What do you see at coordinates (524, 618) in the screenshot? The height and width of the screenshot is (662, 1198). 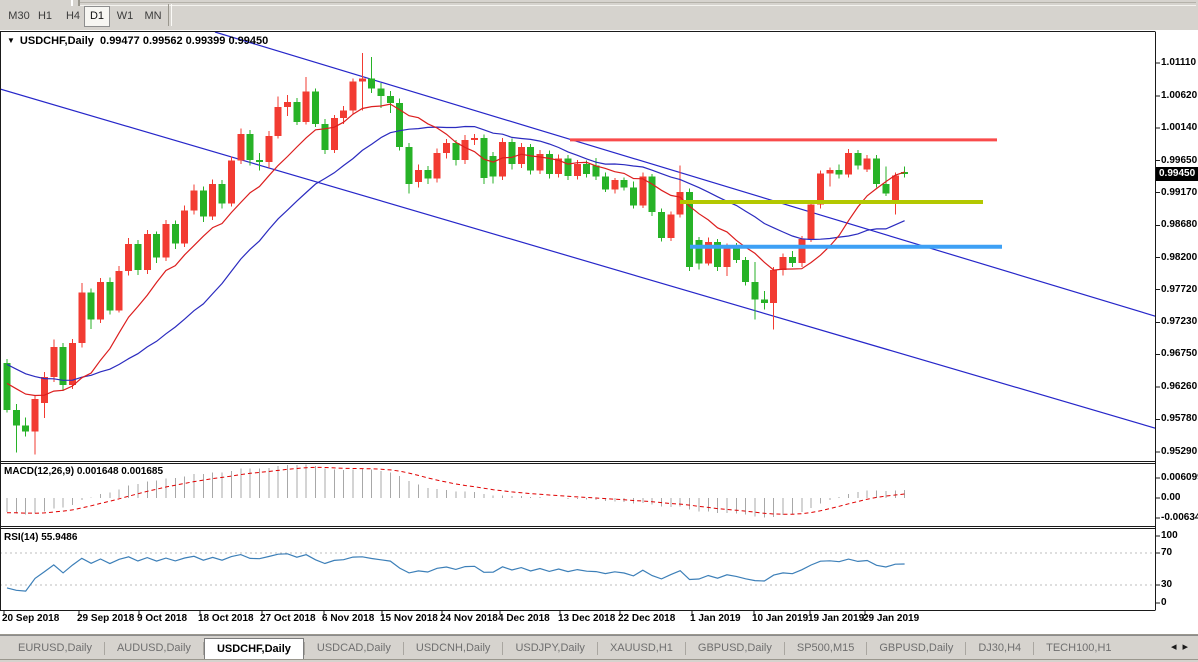 I see `date-axis-label: 4 Dec 2018` at bounding box center [524, 618].